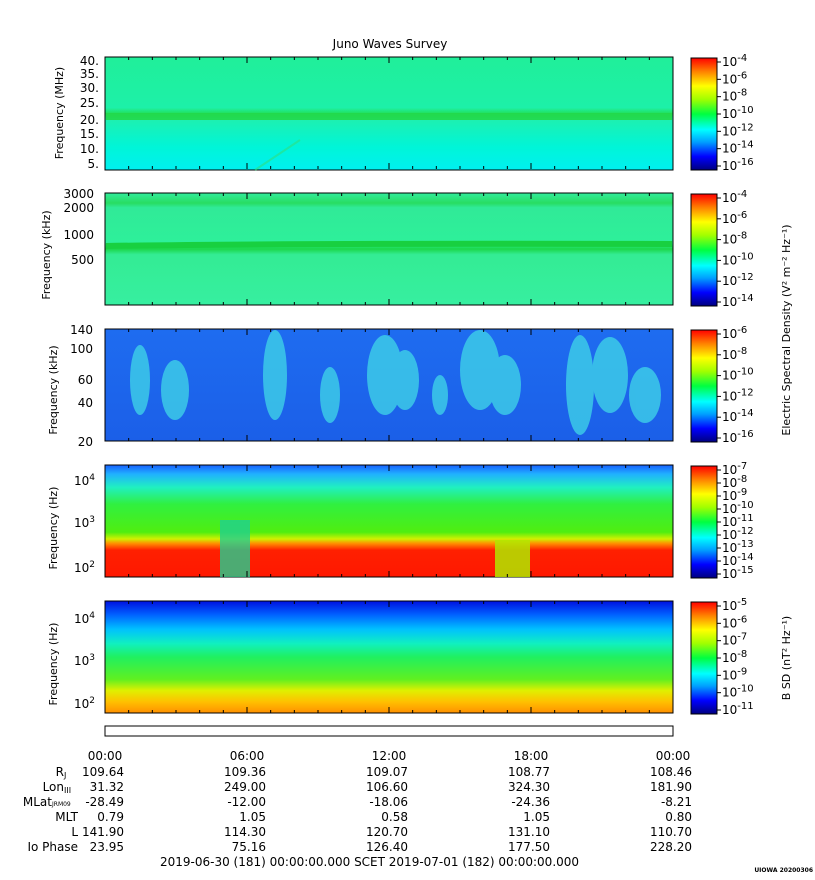 Image resolution: width=815 pixels, height=880 pixels. Describe the element at coordinates (389, 731) in the screenshot. I see `time-axis-box` at that location.